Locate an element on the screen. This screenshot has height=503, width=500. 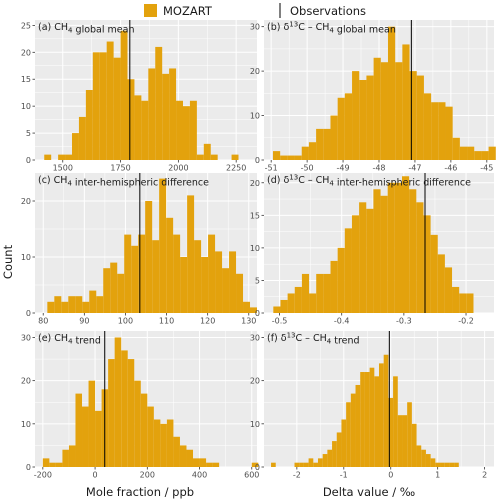
x-axis-title-left: Mole fraction / ppb is located at coordinates (140, 492).